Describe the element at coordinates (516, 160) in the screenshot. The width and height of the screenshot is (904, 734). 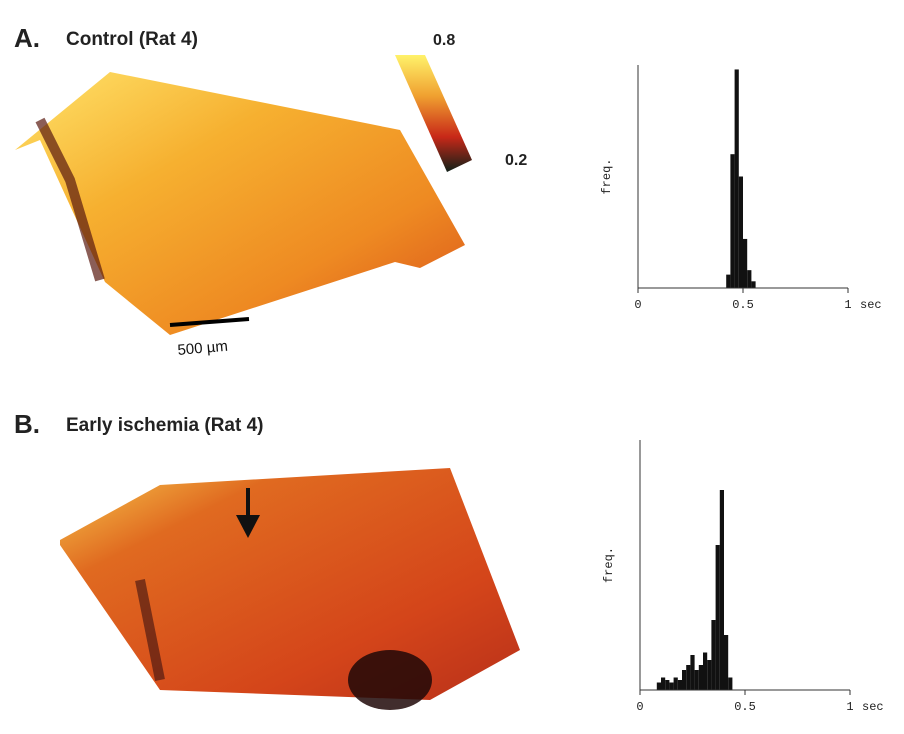
I see `colorbar-label: 0.2` at that location.